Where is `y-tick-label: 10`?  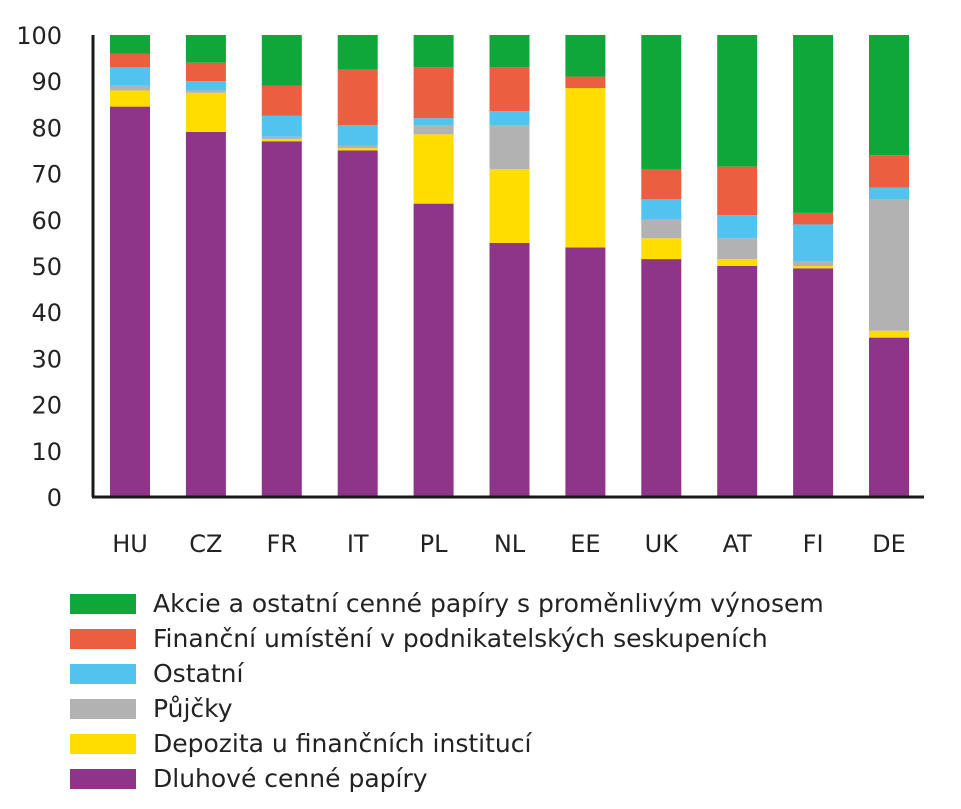 y-tick-label: 10 is located at coordinates (46, 452).